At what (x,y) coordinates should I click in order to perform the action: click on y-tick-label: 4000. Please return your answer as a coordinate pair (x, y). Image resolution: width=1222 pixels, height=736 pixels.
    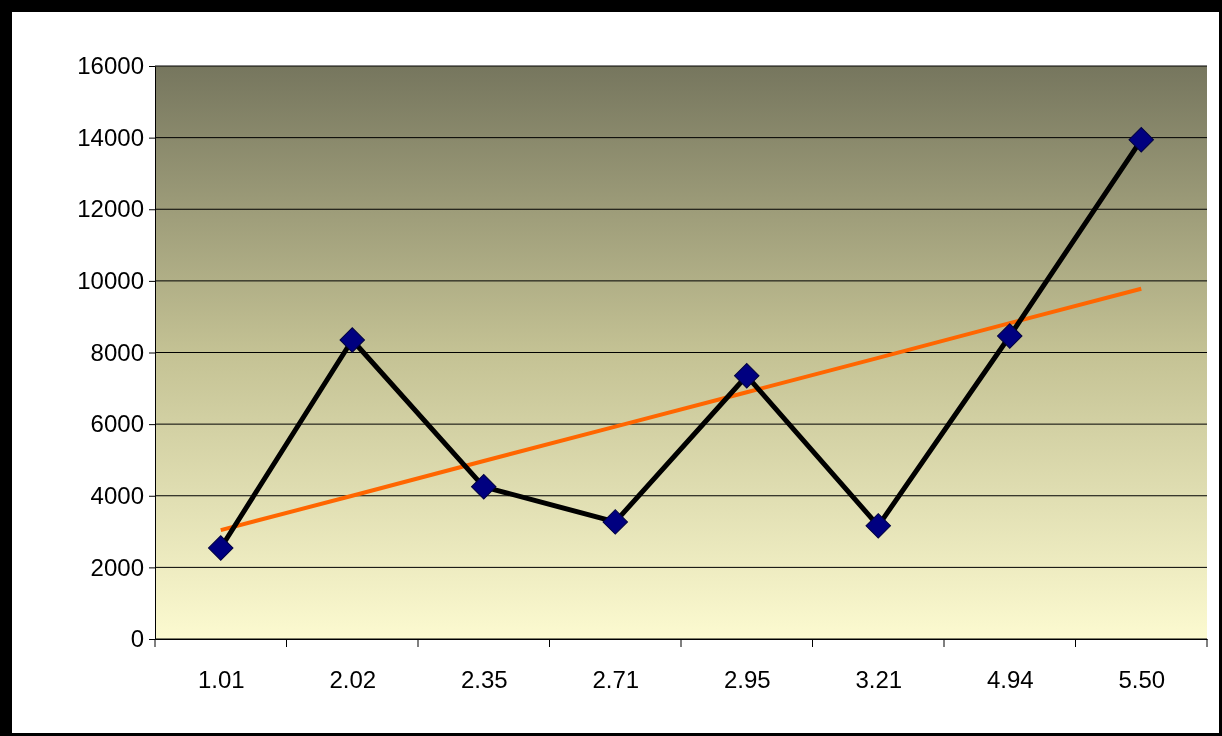
    Looking at the image, I should click on (117, 495).